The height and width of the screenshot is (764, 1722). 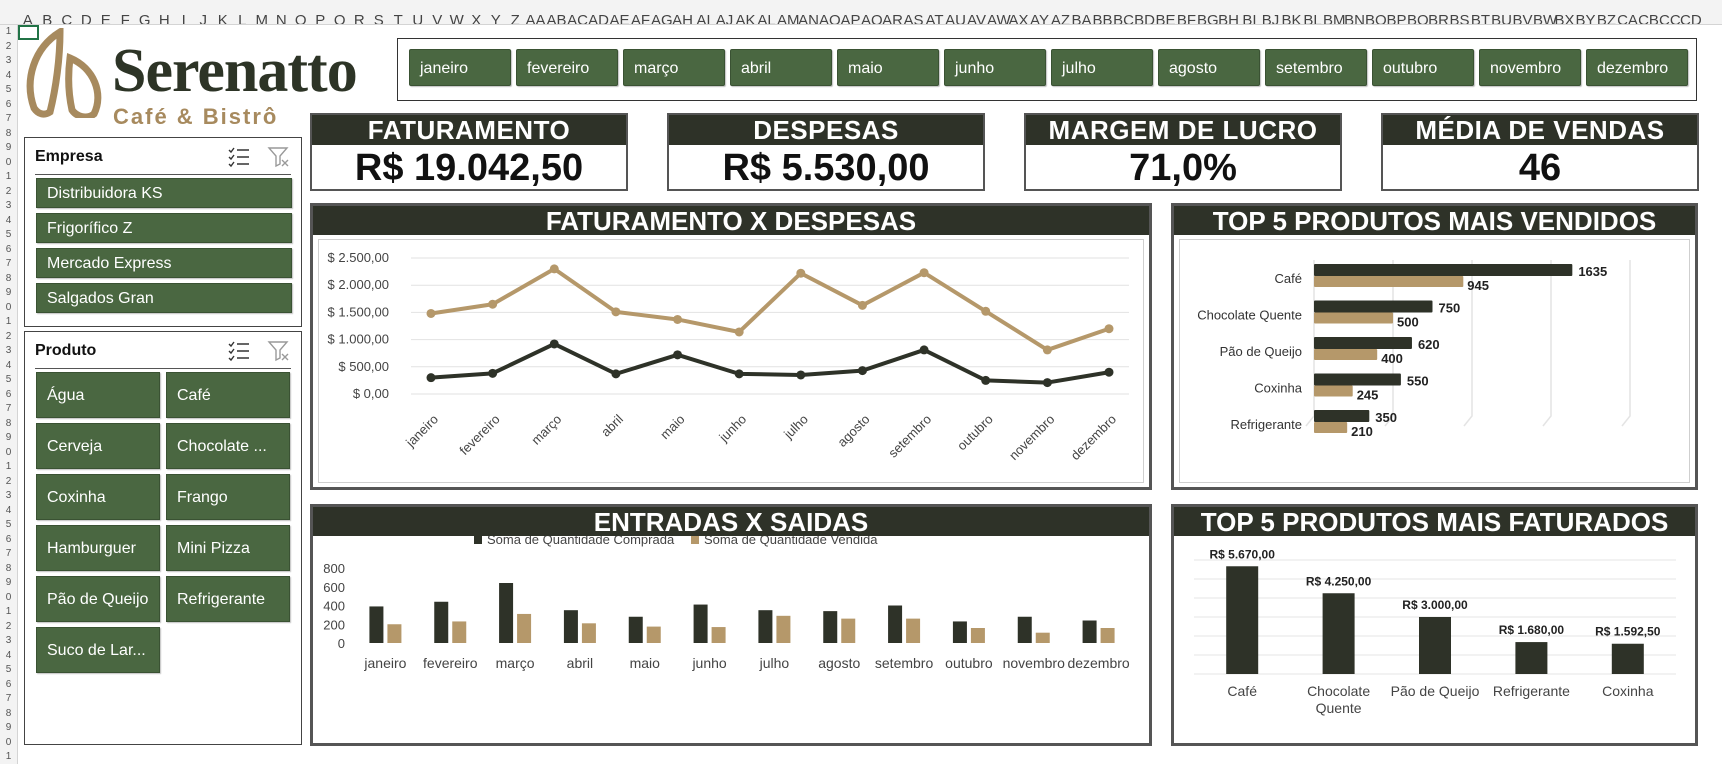 What do you see at coordinates (228, 395) in the screenshot?
I see `slicer-item-produto: Café` at bounding box center [228, 395].